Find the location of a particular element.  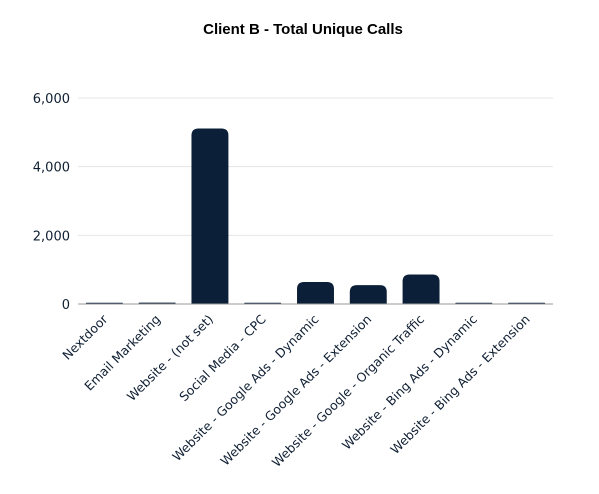

y-tick-label: 2,000 is located at coordinates (51, 236).